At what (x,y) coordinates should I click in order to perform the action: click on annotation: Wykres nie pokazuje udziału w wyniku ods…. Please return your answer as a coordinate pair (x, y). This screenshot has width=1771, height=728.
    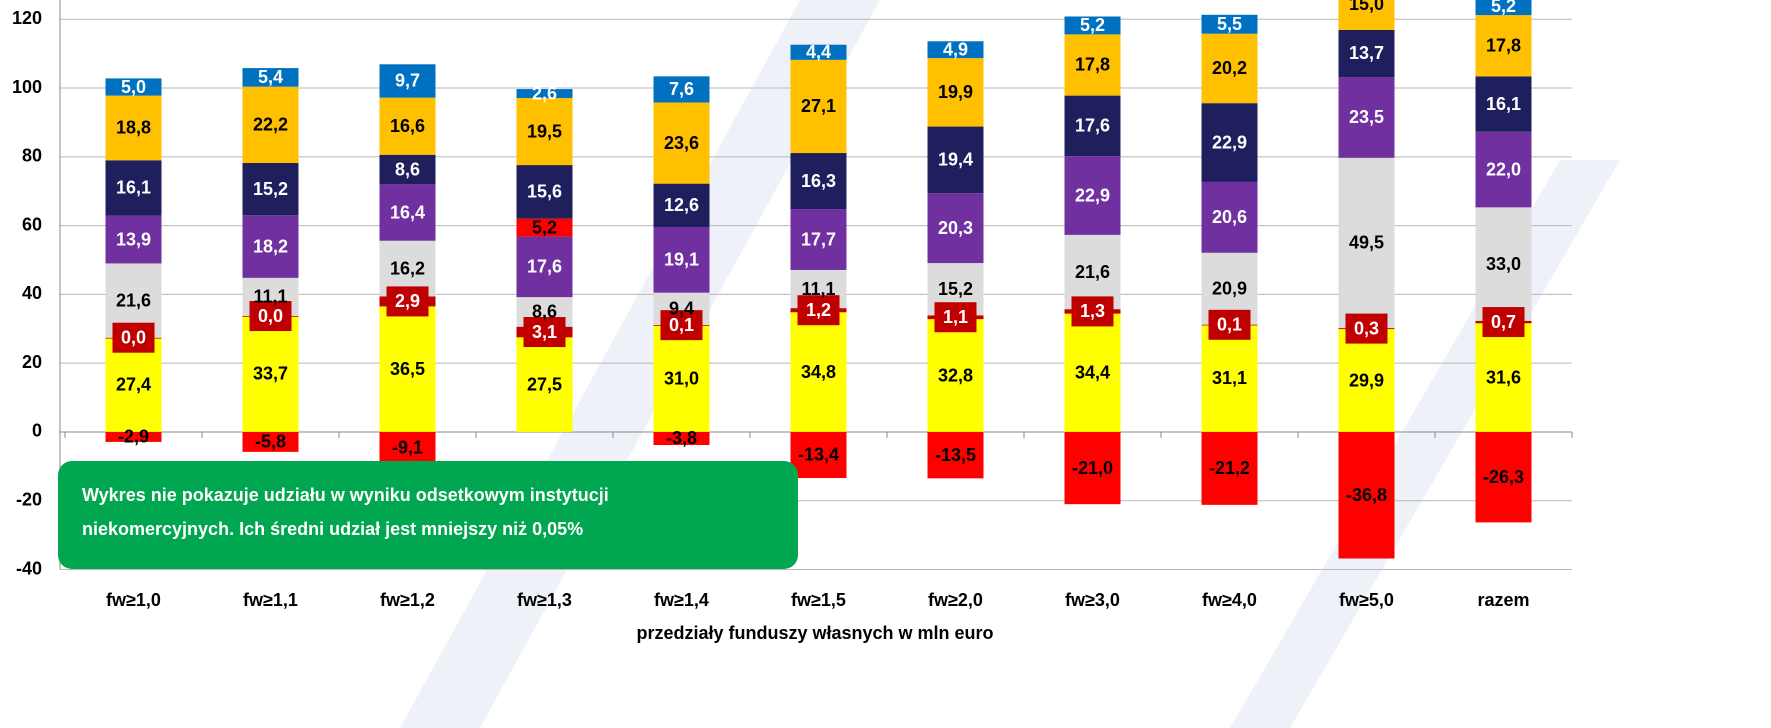
    Looking at the image, I should click on (345, 495).